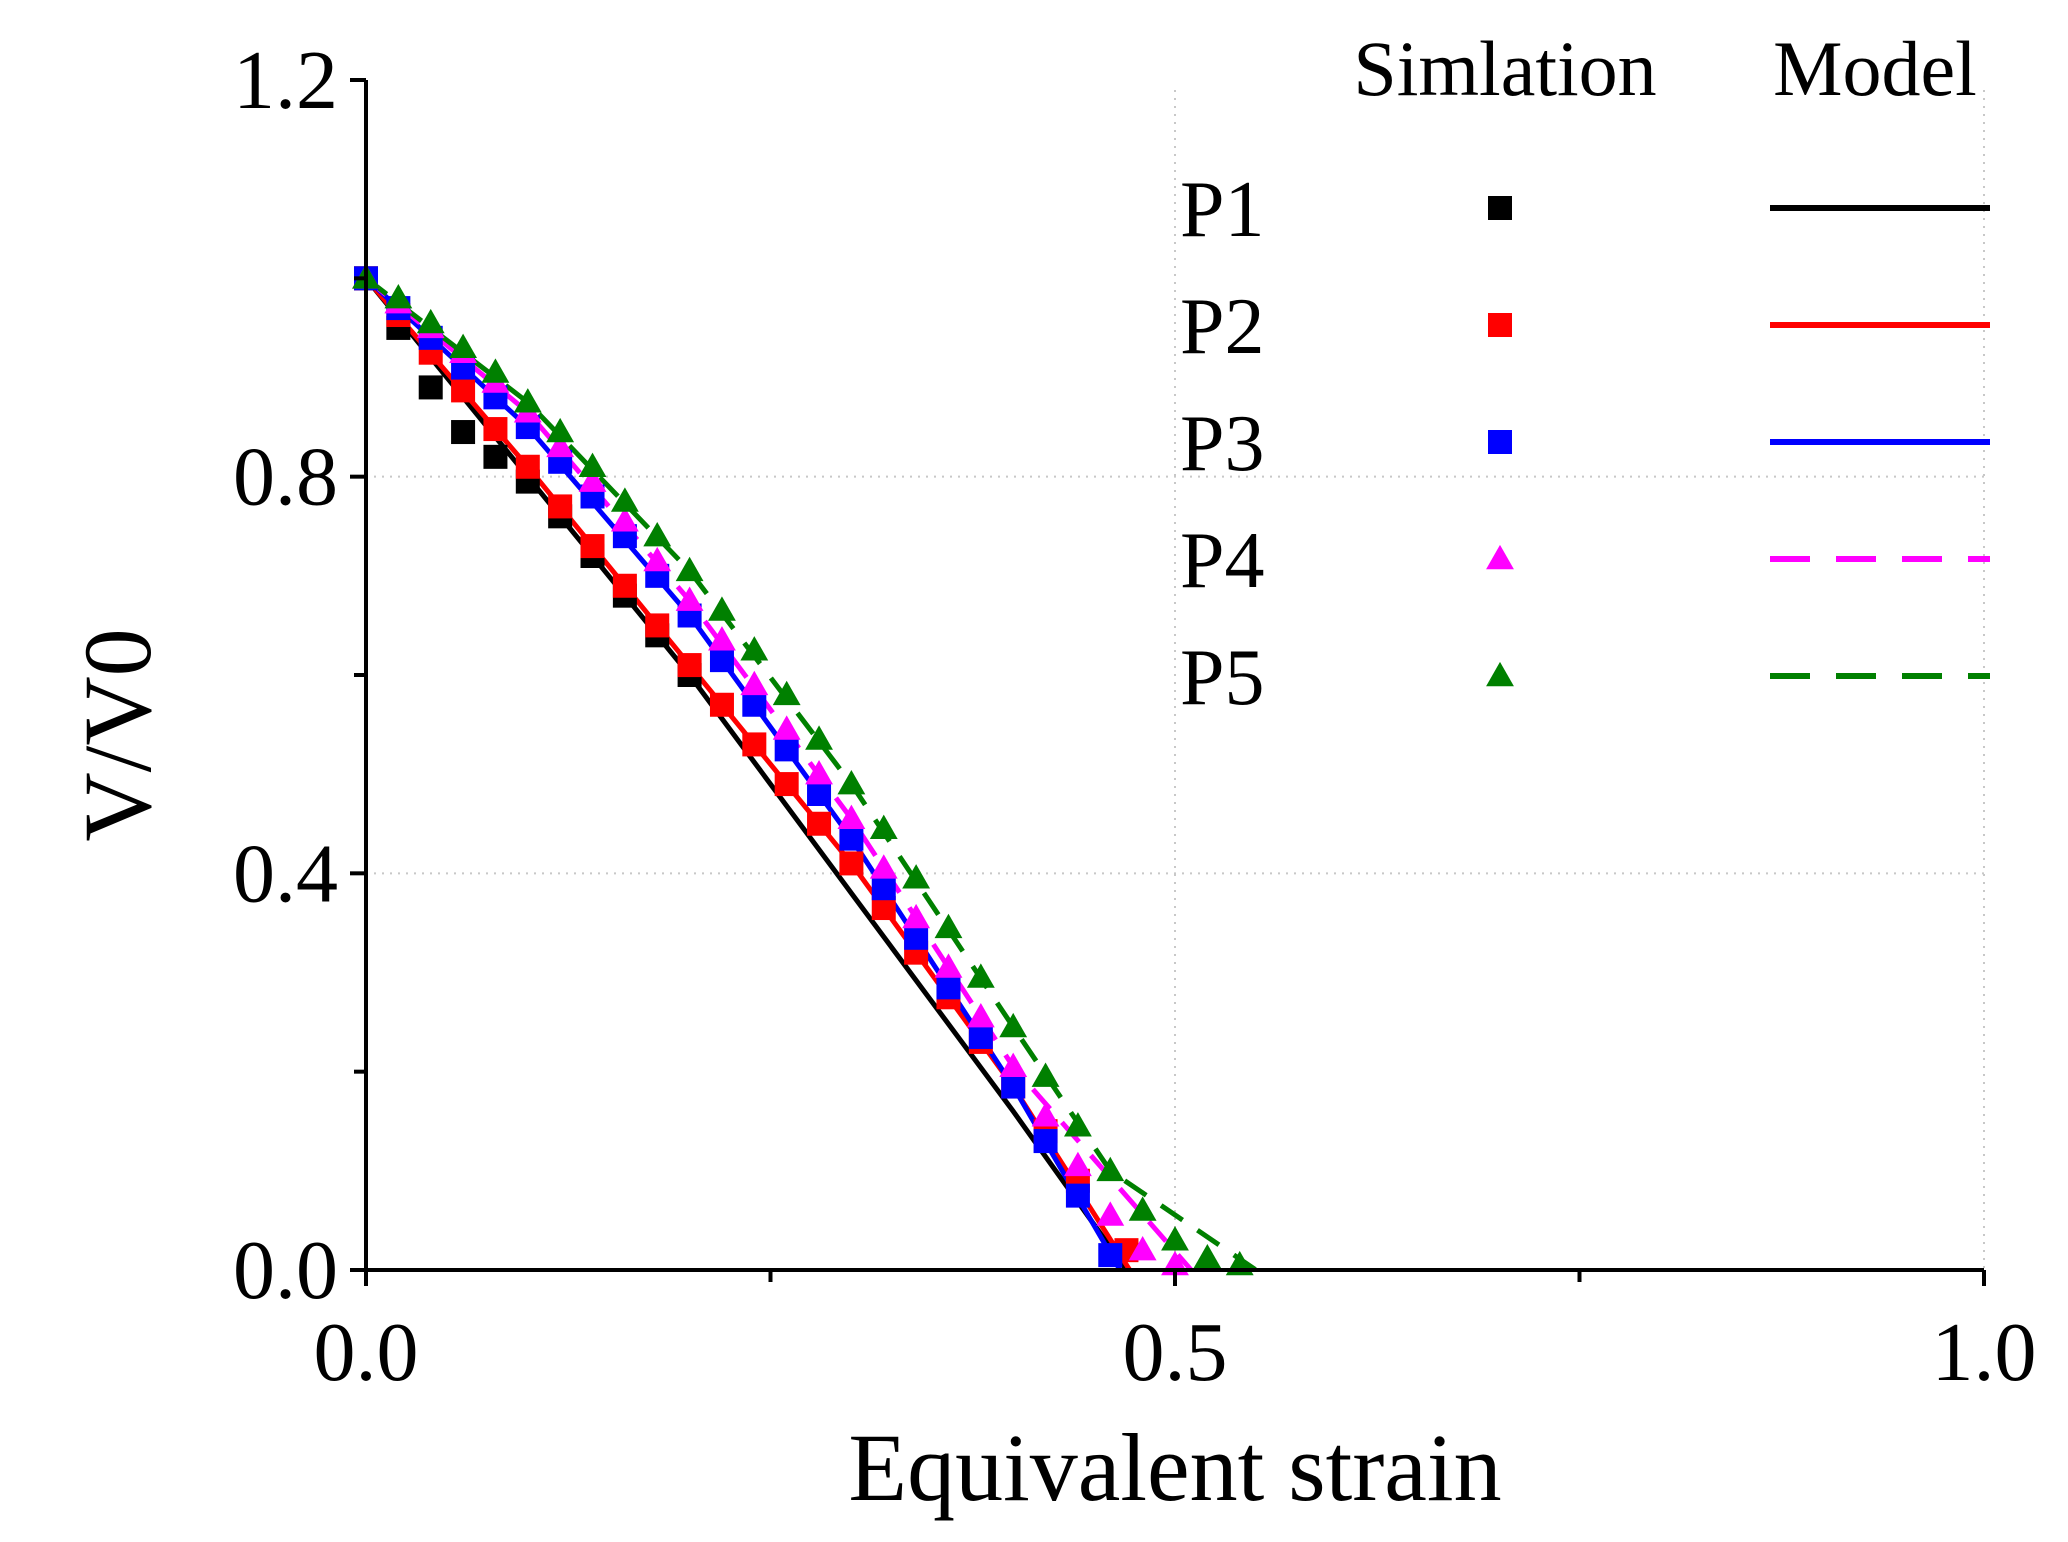 This screenshot has width=2068, height=1542. What do you see at coordinates (1500, 442) in the screenshot?
I see `legend-marker-p3` at bounding box center [1500, 442].